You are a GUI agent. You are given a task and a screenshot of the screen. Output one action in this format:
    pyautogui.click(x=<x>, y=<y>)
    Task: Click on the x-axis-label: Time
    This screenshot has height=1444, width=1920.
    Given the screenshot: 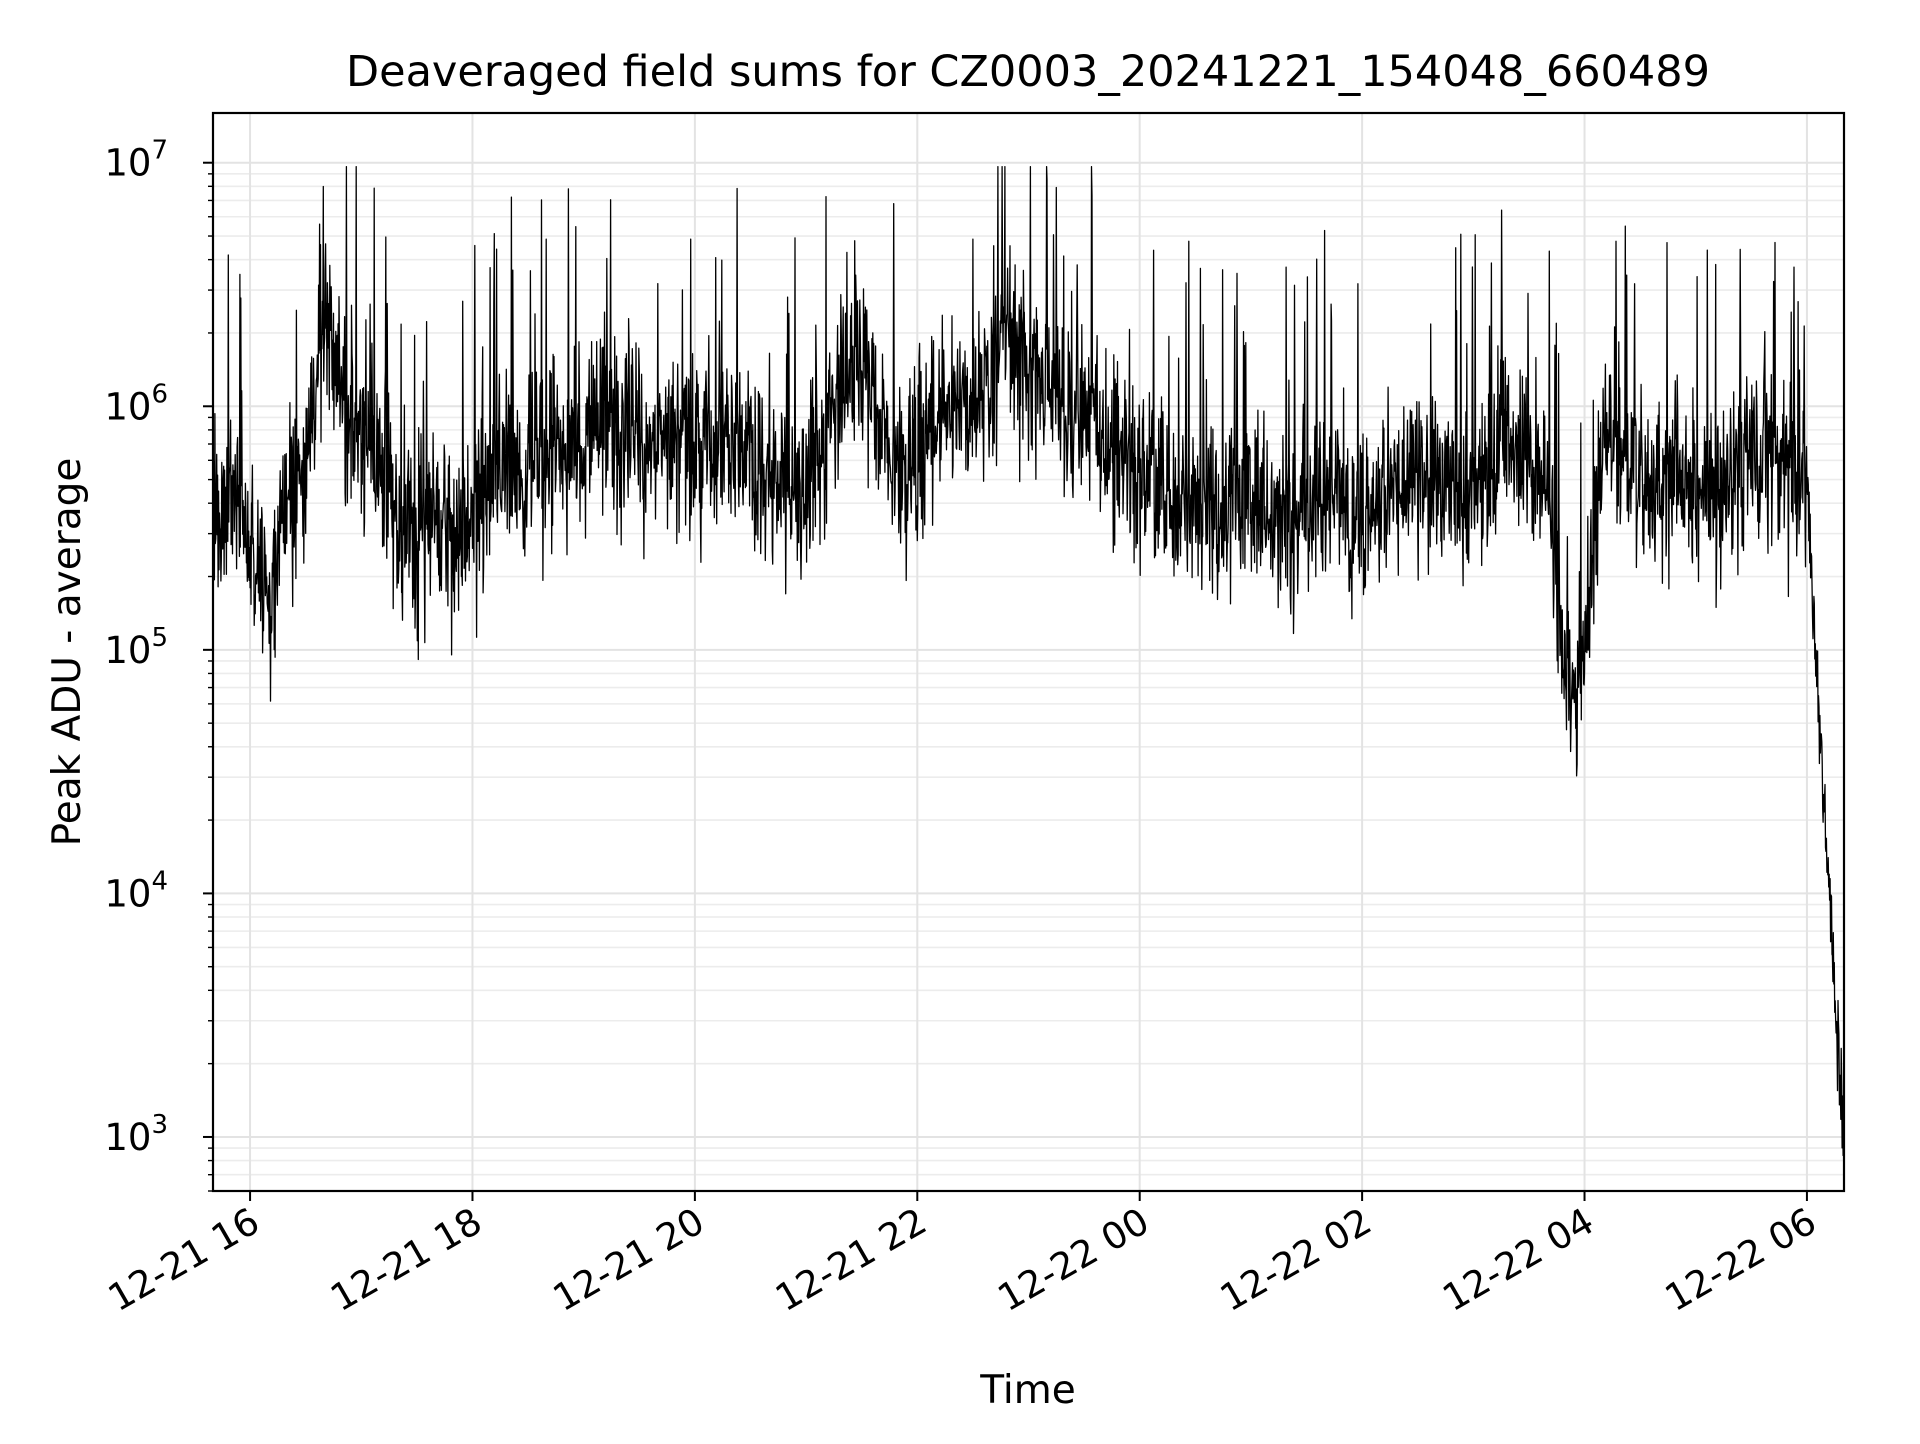 What is the action you would take?
    pyautogui.click(x=1027, y=1390)
    